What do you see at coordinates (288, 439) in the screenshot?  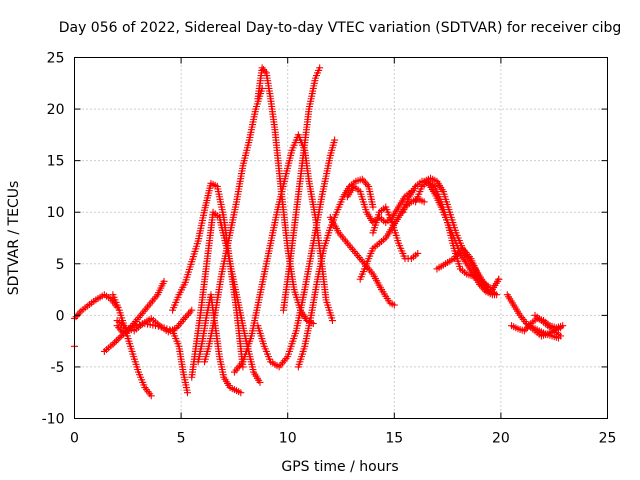 I see `x-tick-label: 10` at bounding box center [288, 439].